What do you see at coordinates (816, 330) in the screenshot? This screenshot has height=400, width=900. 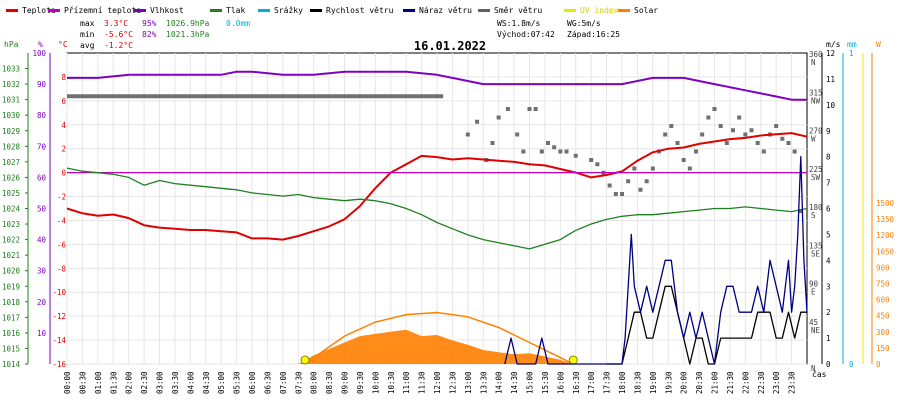 I see `axis-label-dir: NE` at bounding box center [816, 330].